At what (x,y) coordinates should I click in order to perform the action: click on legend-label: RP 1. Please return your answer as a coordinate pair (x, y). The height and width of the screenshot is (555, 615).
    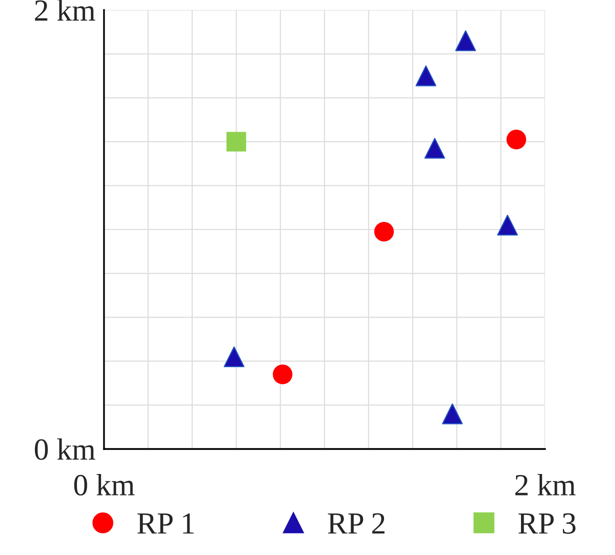
    Looking at the image, I should click on (165, 523).